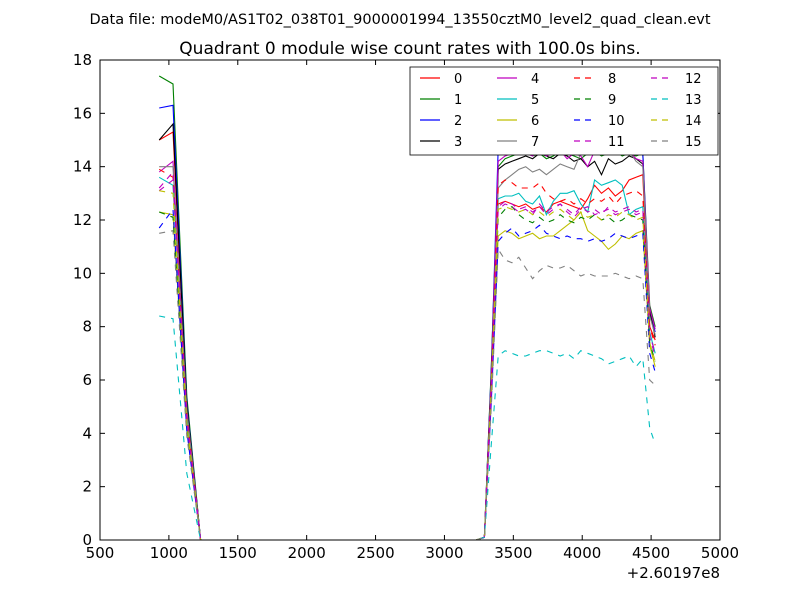  I want to click on y-tick-label: 2, so click(87, 487).